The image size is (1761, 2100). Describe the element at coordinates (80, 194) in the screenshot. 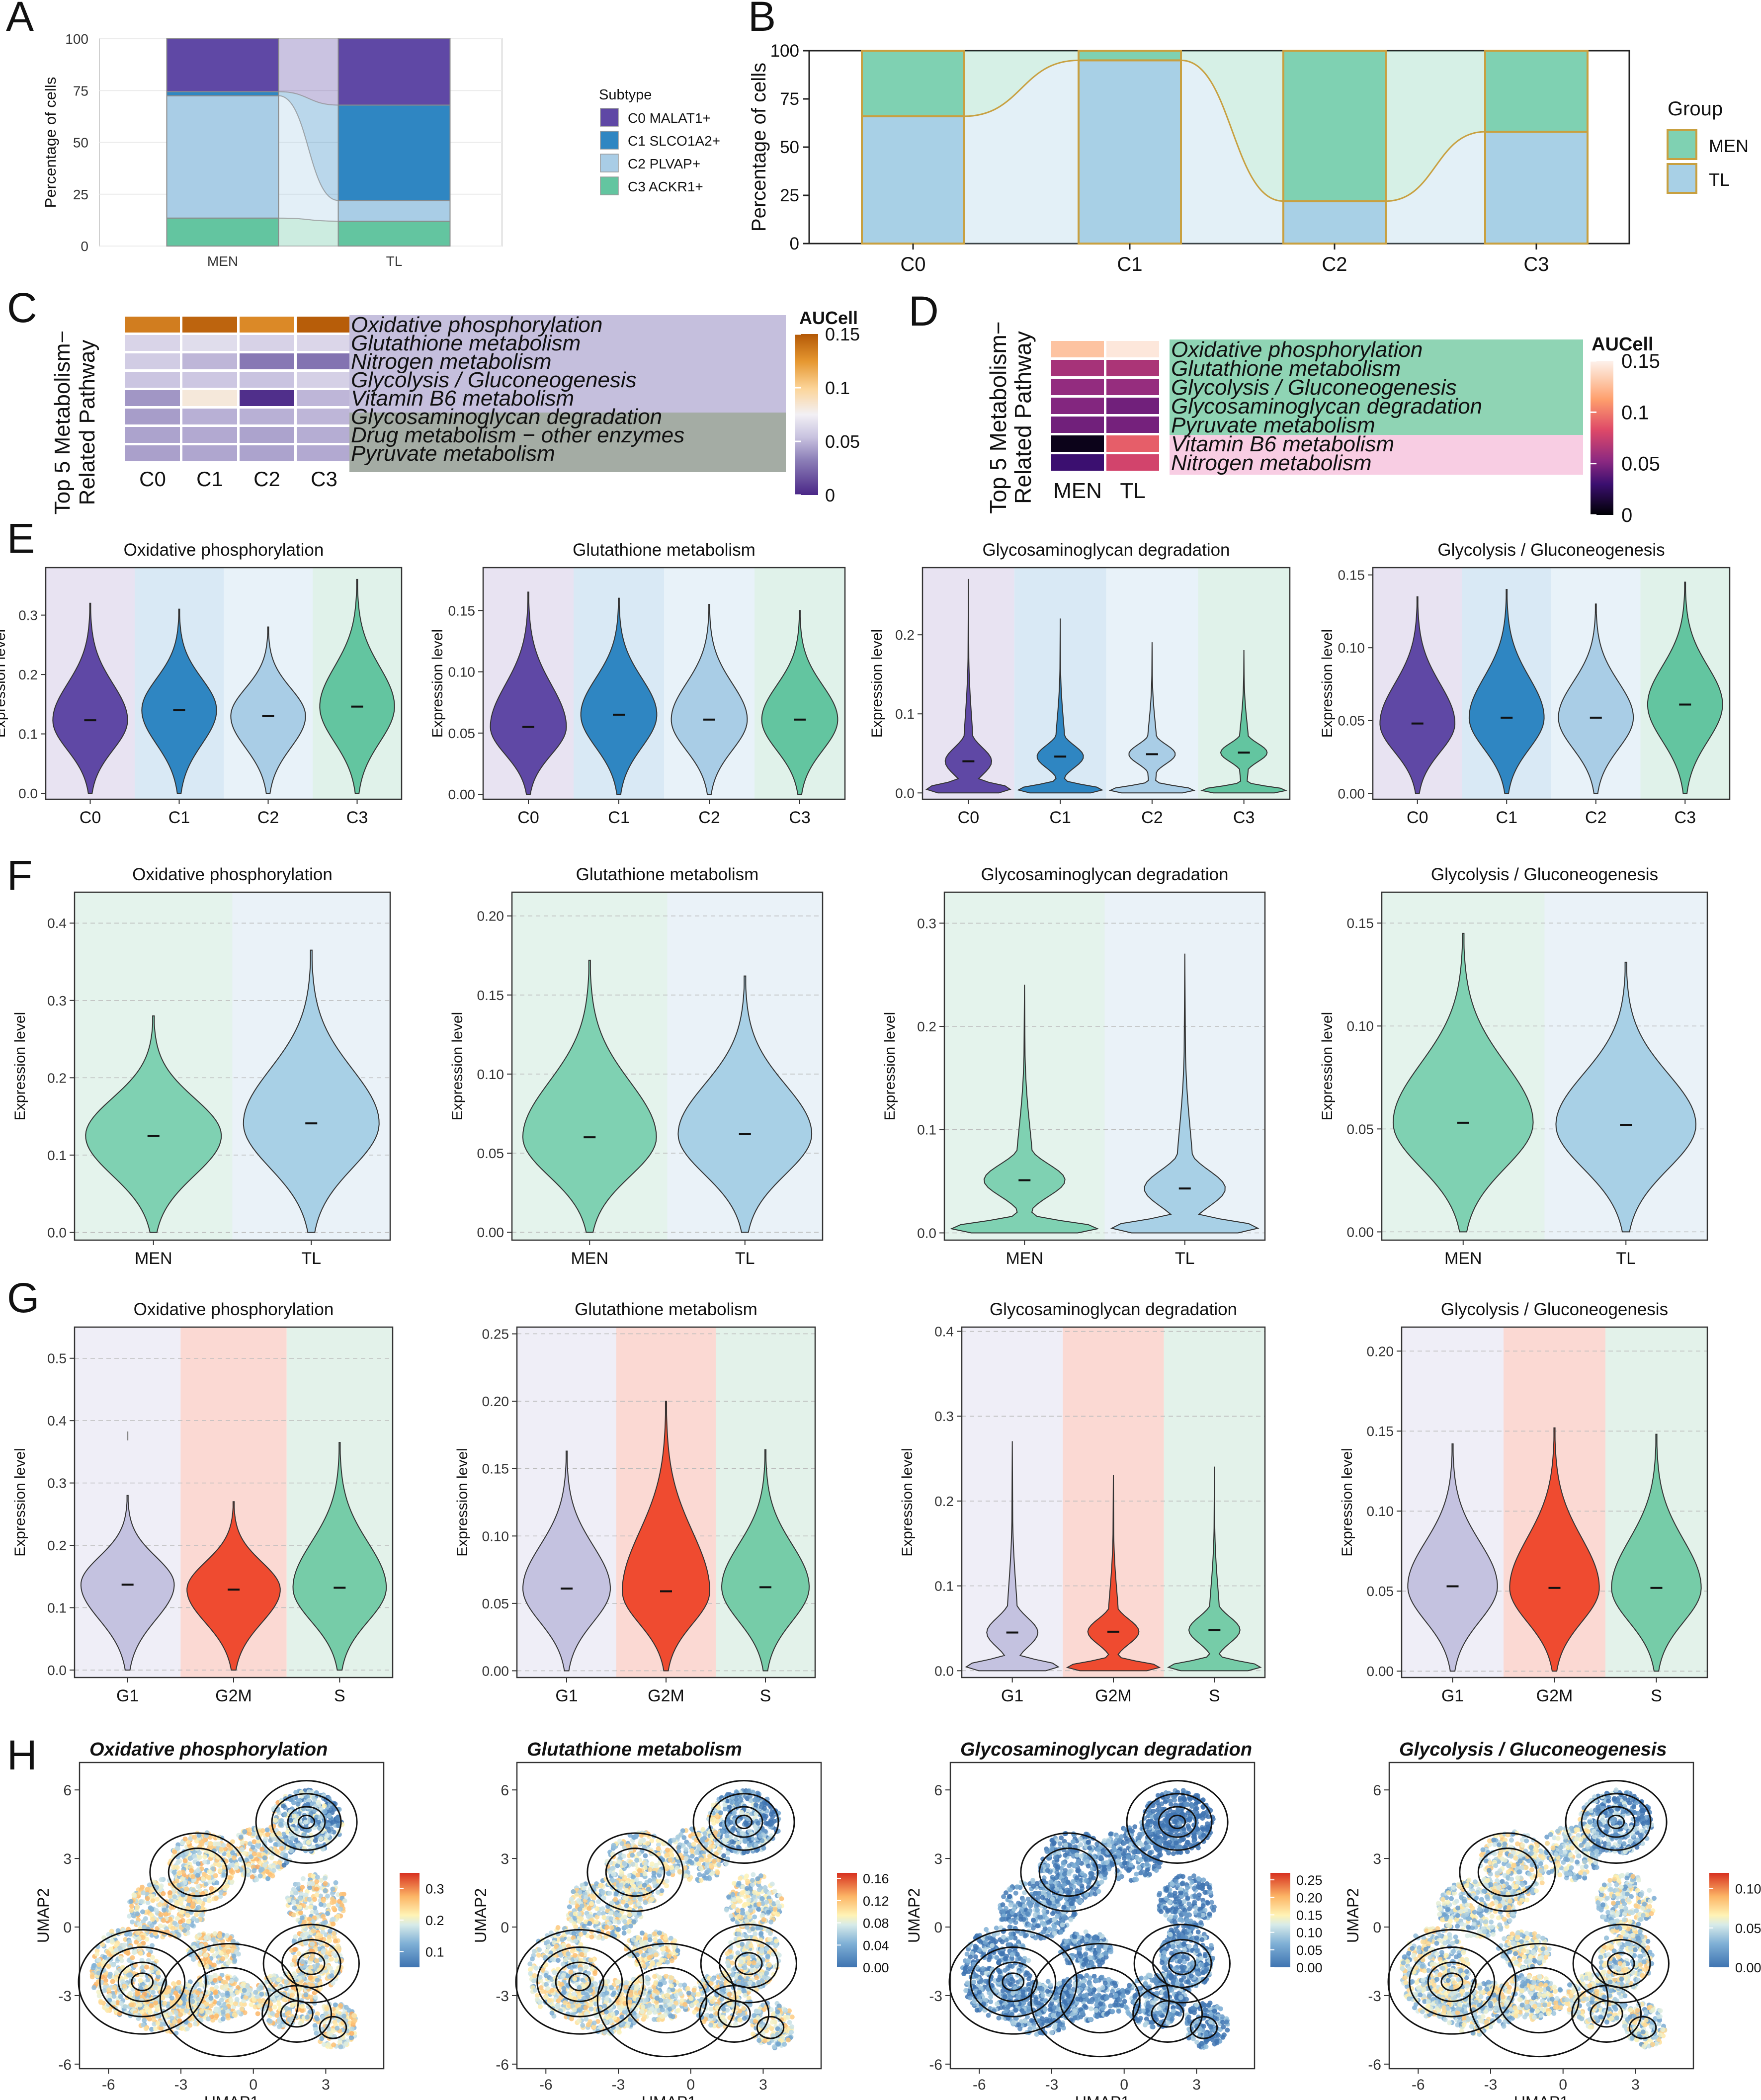

I see `y-tick-label: 25` at that location.